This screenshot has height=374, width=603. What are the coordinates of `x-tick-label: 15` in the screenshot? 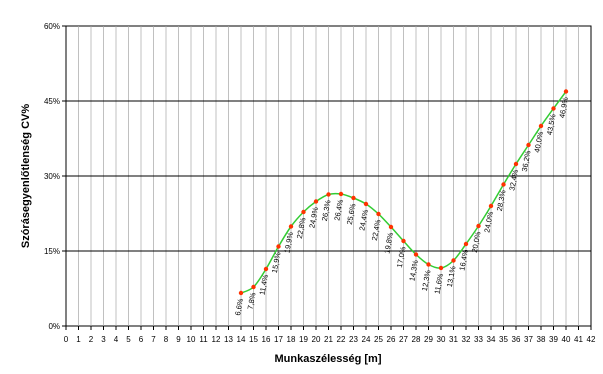 It's located at (253, 339).